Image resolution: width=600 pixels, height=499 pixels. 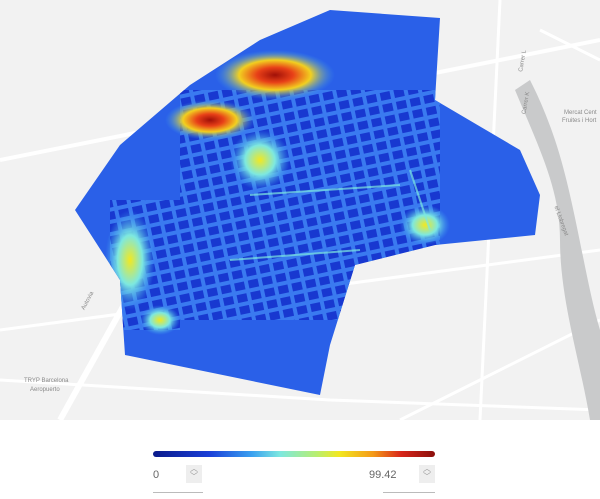 What do you see at coordinates (557, 250) in the screenshot?
I see `river` at bounding box center [557, 250].